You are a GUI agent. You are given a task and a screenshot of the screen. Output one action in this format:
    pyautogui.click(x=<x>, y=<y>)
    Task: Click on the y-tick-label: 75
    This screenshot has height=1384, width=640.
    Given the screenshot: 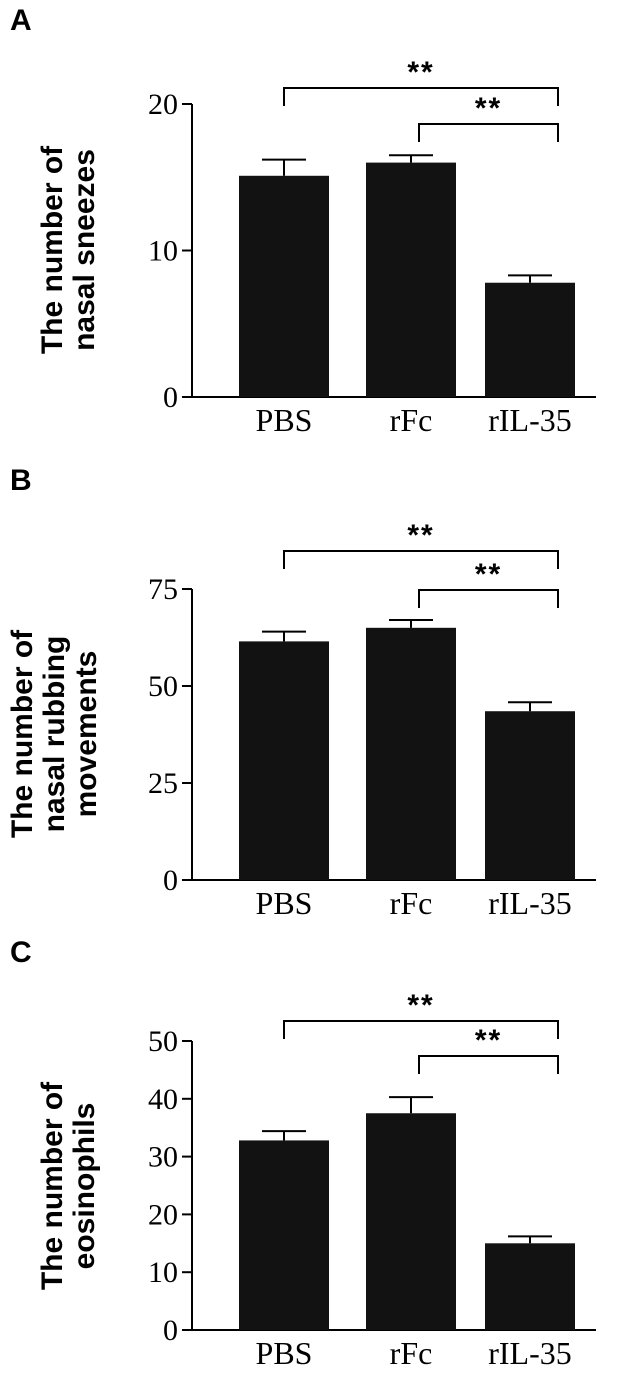 What is the action you would take?
    pyautogui.click(x=163, y=589)
    